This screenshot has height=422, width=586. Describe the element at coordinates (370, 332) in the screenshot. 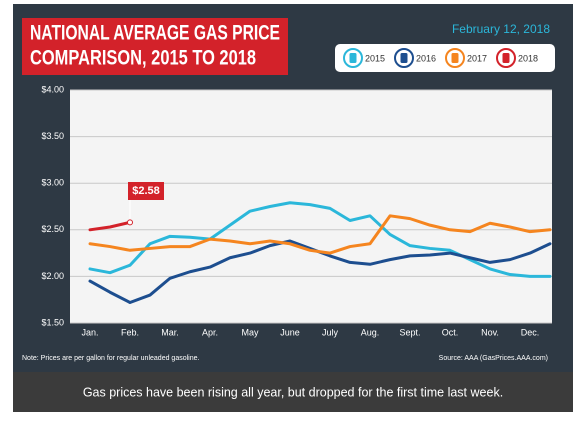

I see `x-tick-label: Aug.` at that location.